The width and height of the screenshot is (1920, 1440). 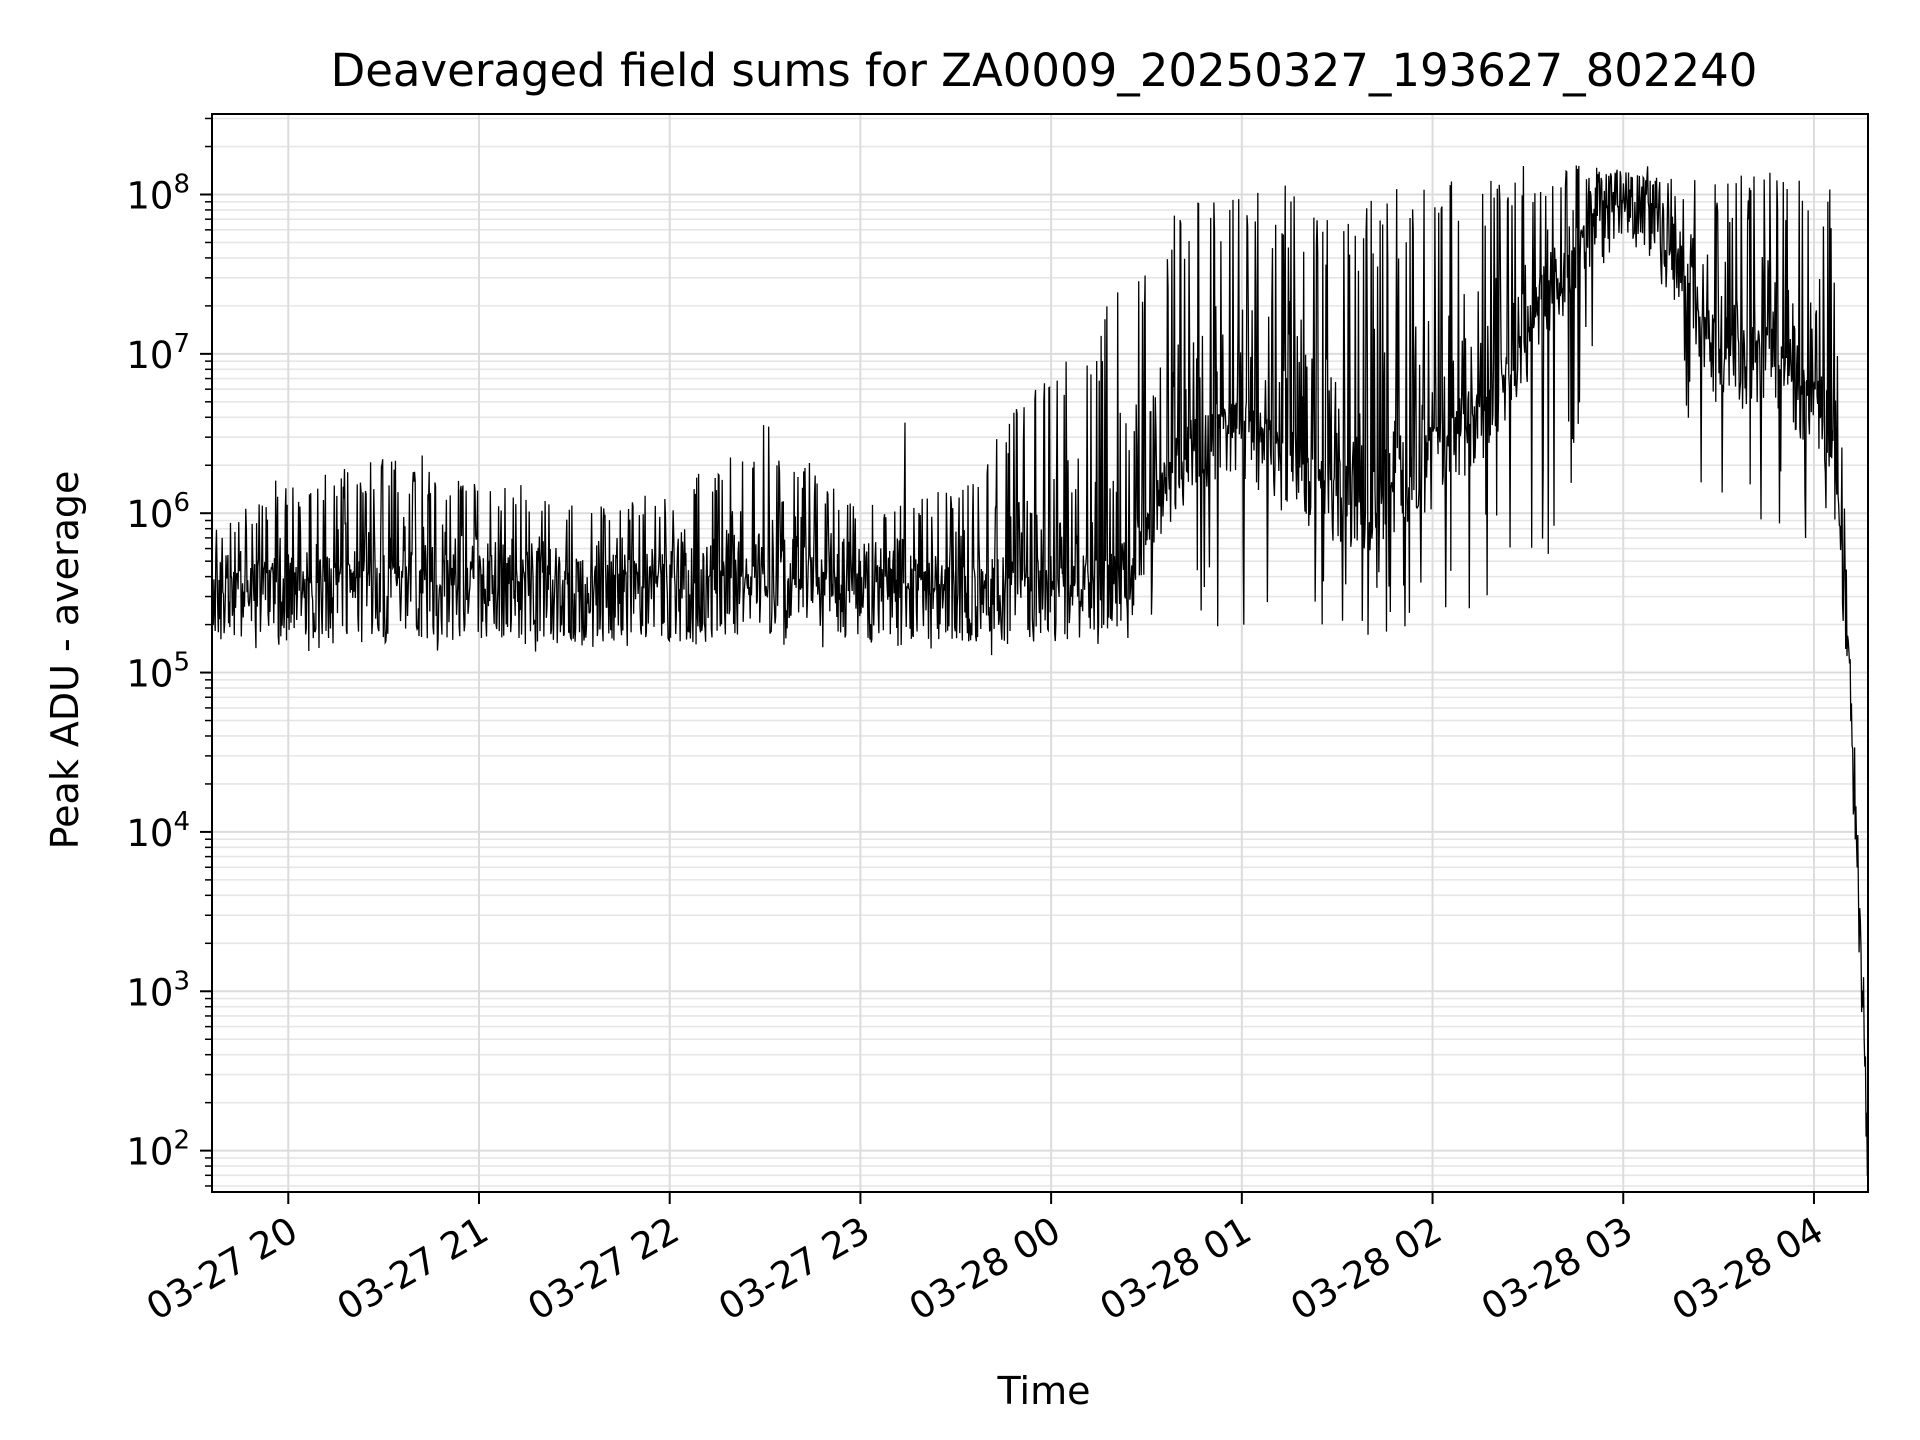 What do you see at coordinates (158, 1150) in the screenshot?
I see `y-tick-label: 102` at bounding box center [158, 1150].